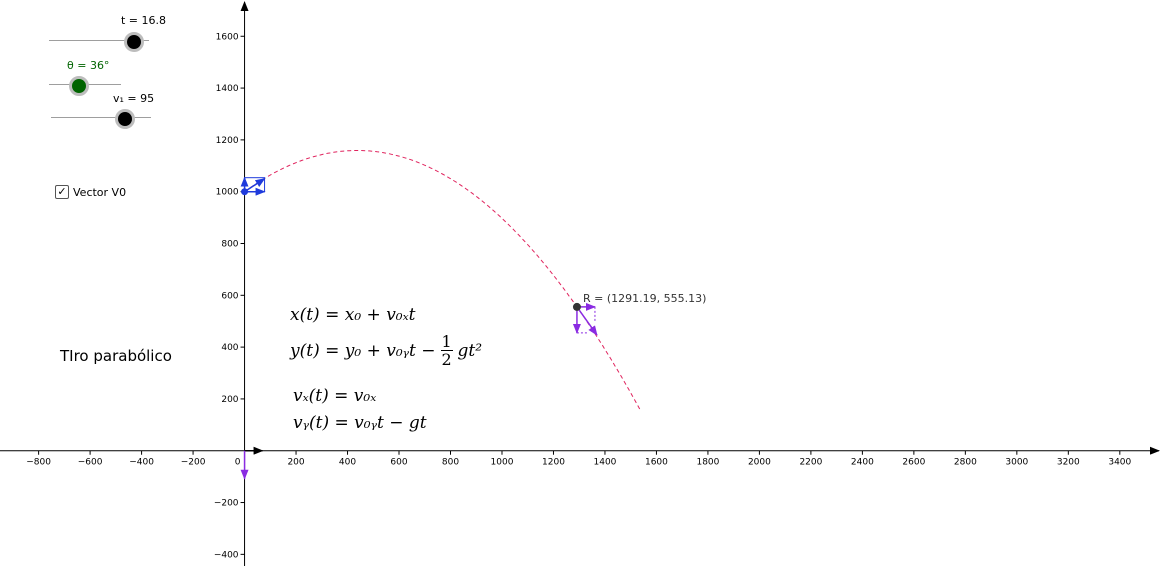 This screenshot has height=566, width=1161. I want to click on equation-y: y(t) = y₀ + v₀ᵧt − 1 2 gt², so click(386, 350).